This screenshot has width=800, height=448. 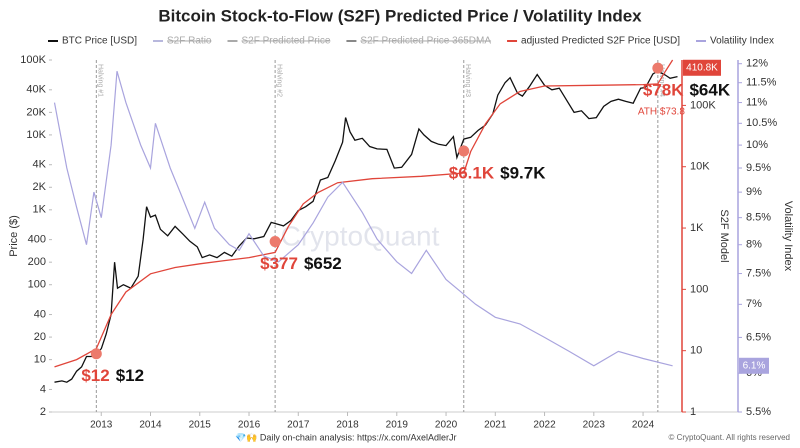 I want to click on legend-label: S2F Predicted Price 365DMA, so click(x=425, y=41).